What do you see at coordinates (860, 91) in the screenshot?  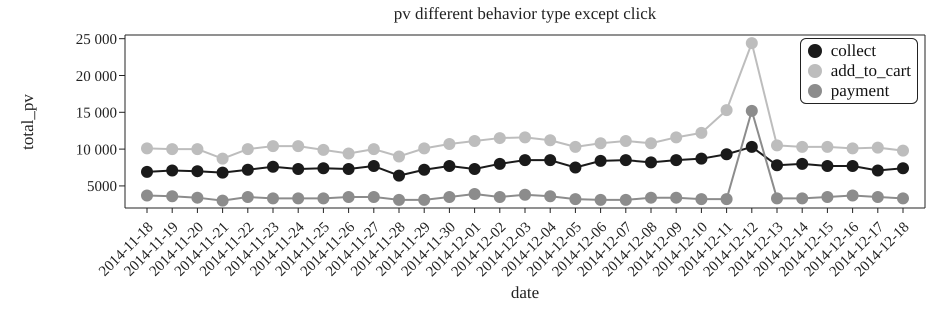 I see `legend-label: payment` at bounding box center [860, 91].